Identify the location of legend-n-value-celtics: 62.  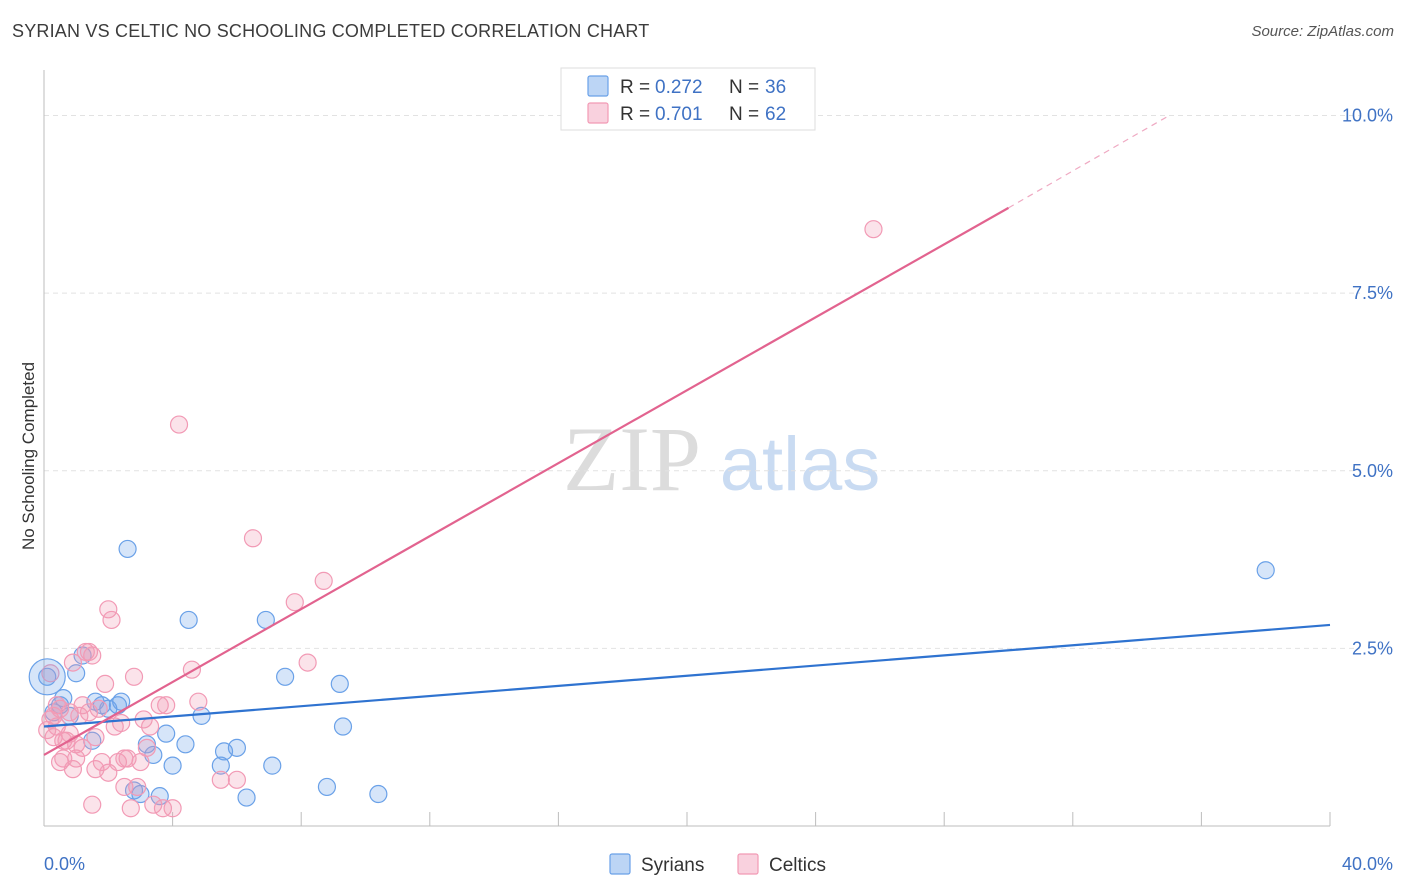
(775, 114).